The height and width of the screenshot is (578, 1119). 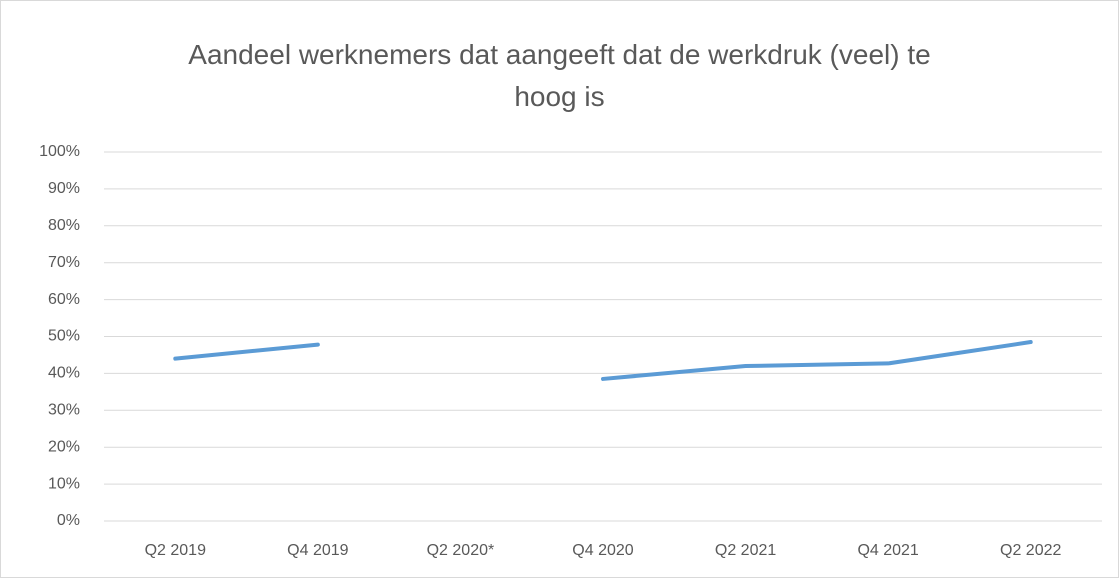 I want to click on y-tick-label: 0%, so click(x=68, y=520).